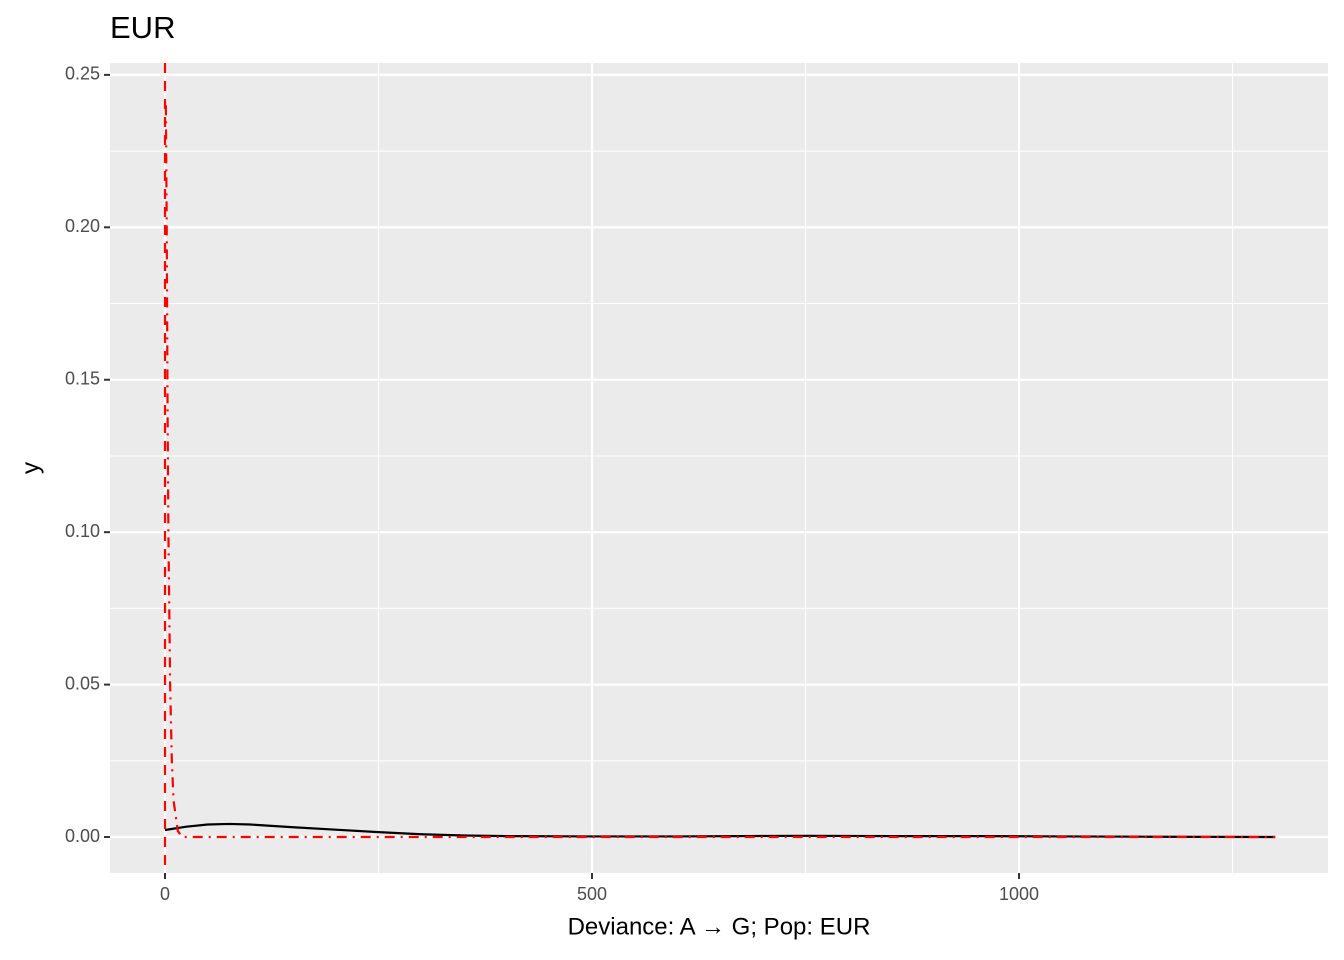 Image resolution: width=1344 pixels, height=960 pixels. I want to click on x-tick-label: 0, so click(165, 894).